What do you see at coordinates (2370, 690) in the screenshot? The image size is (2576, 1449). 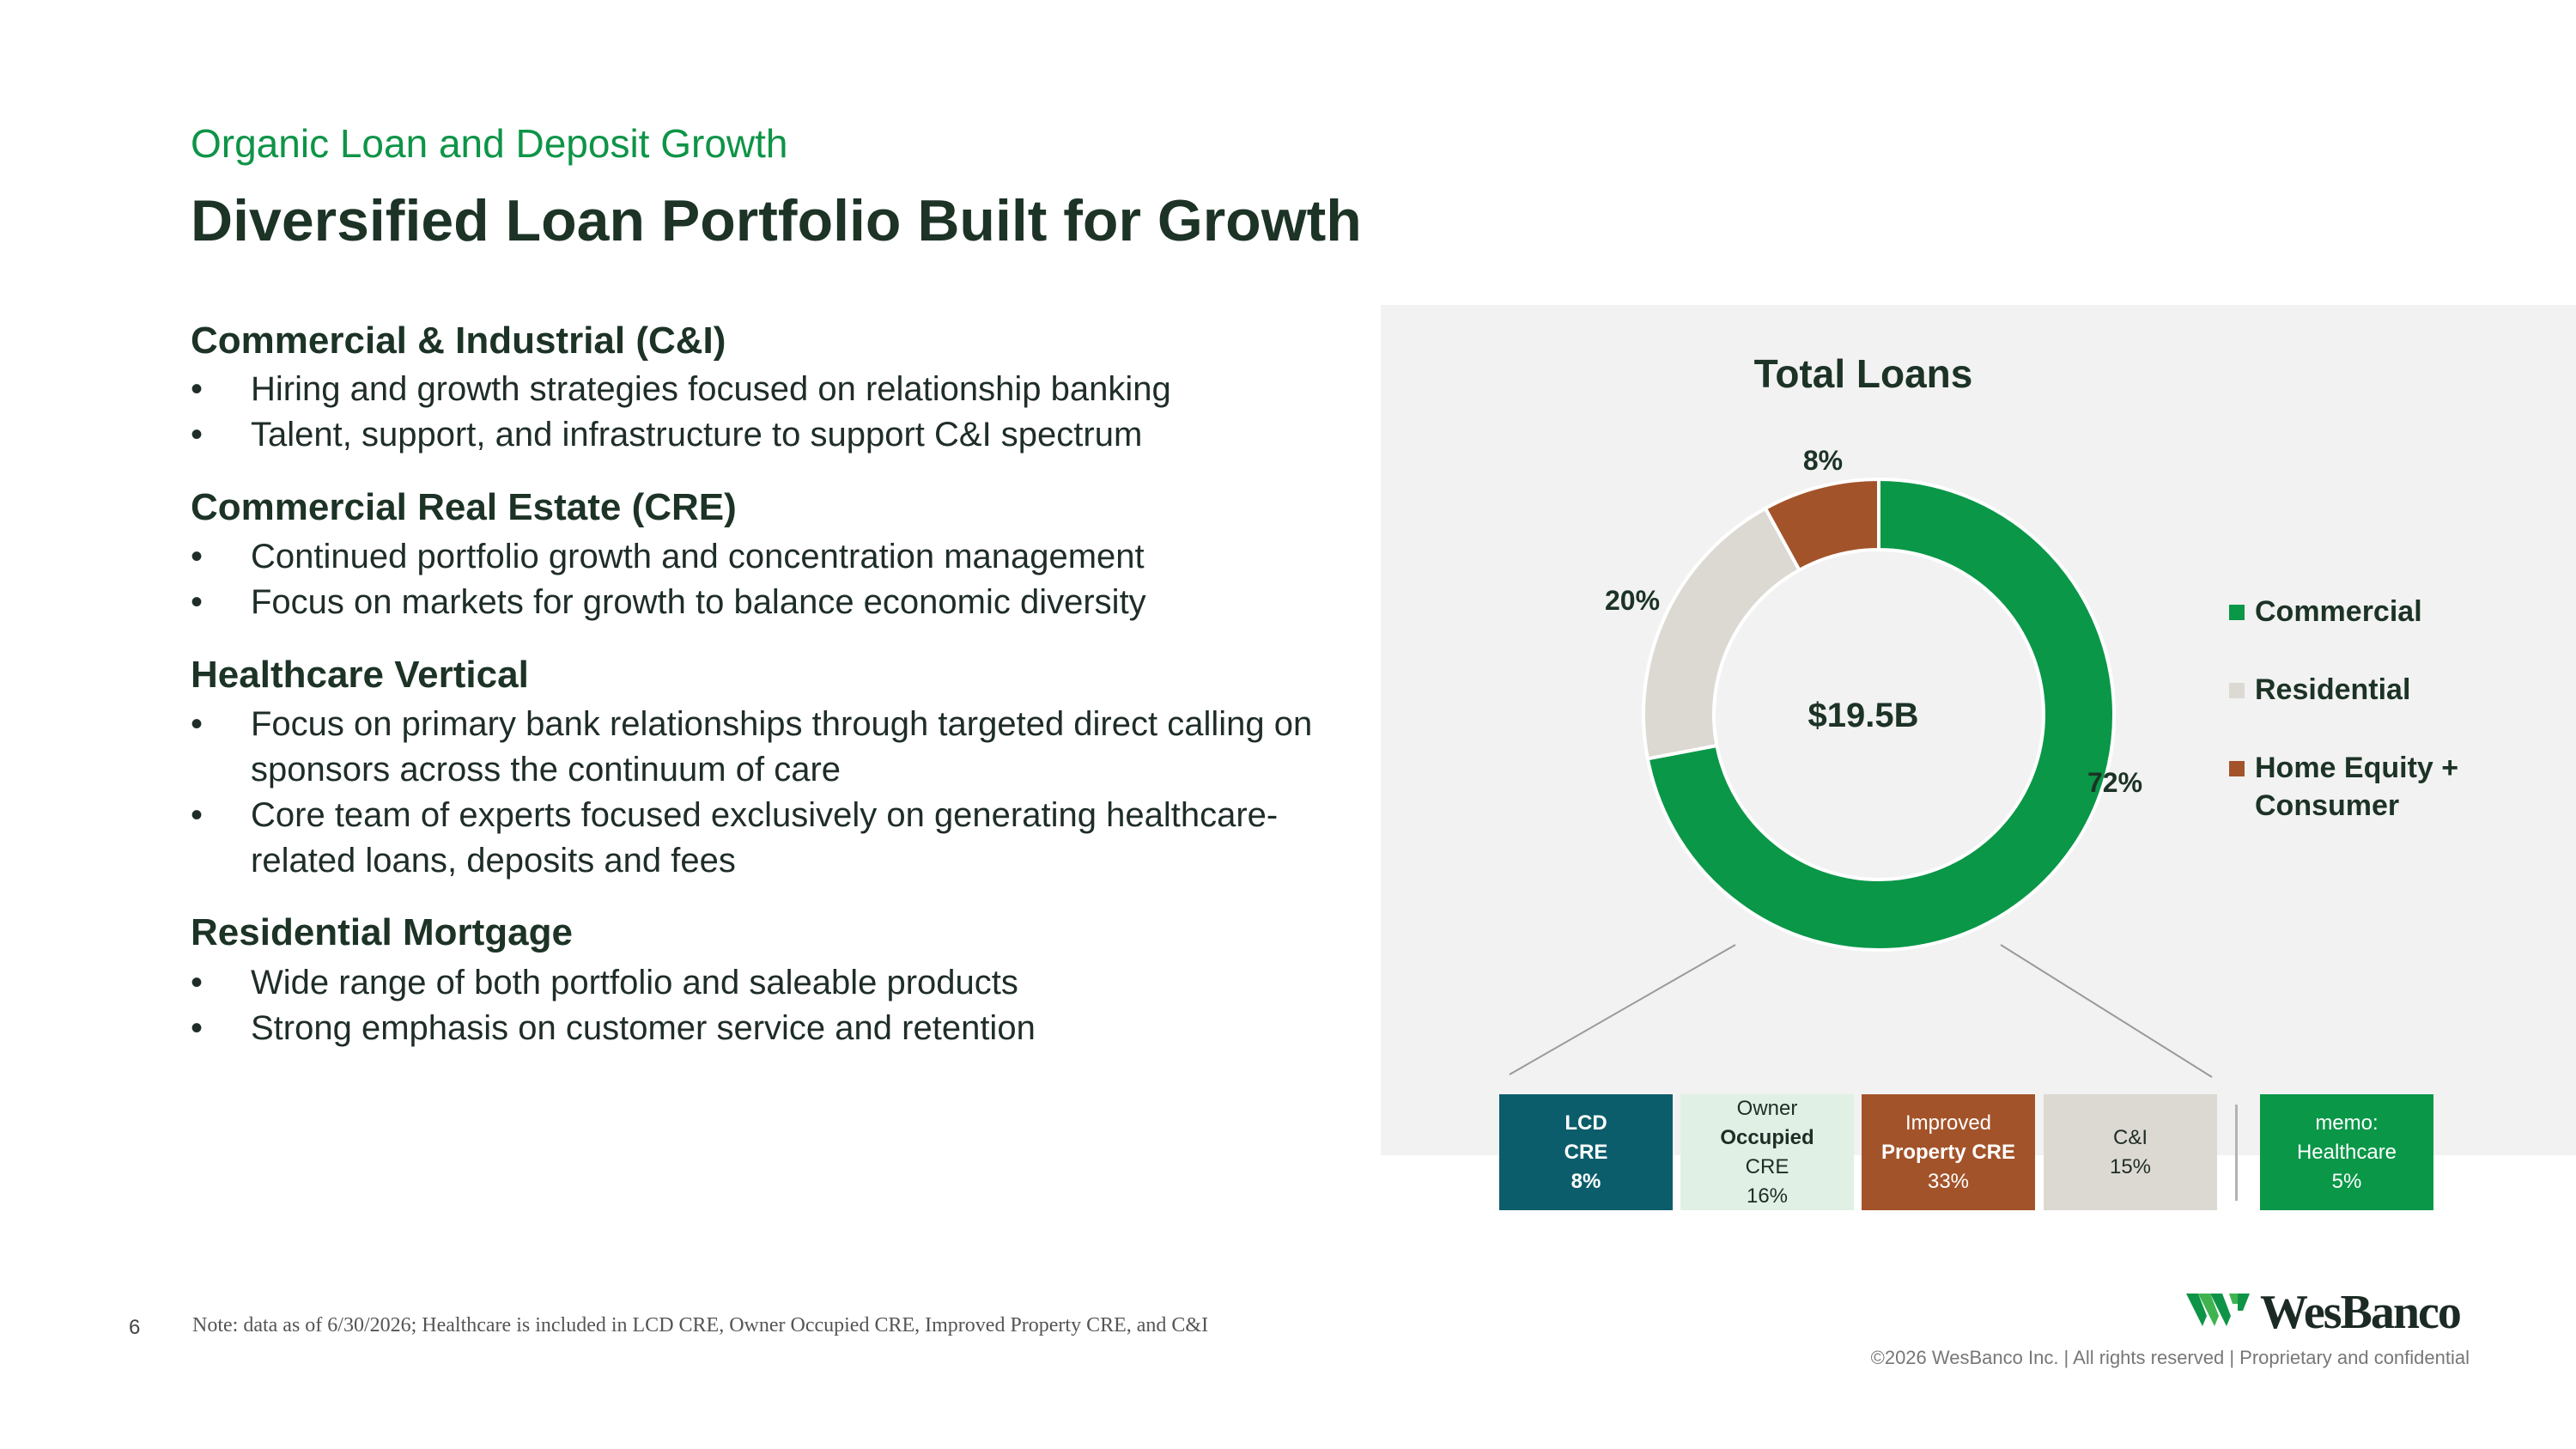 I see `legend-item-residential: Residential` at bounding box center [2370, 690].